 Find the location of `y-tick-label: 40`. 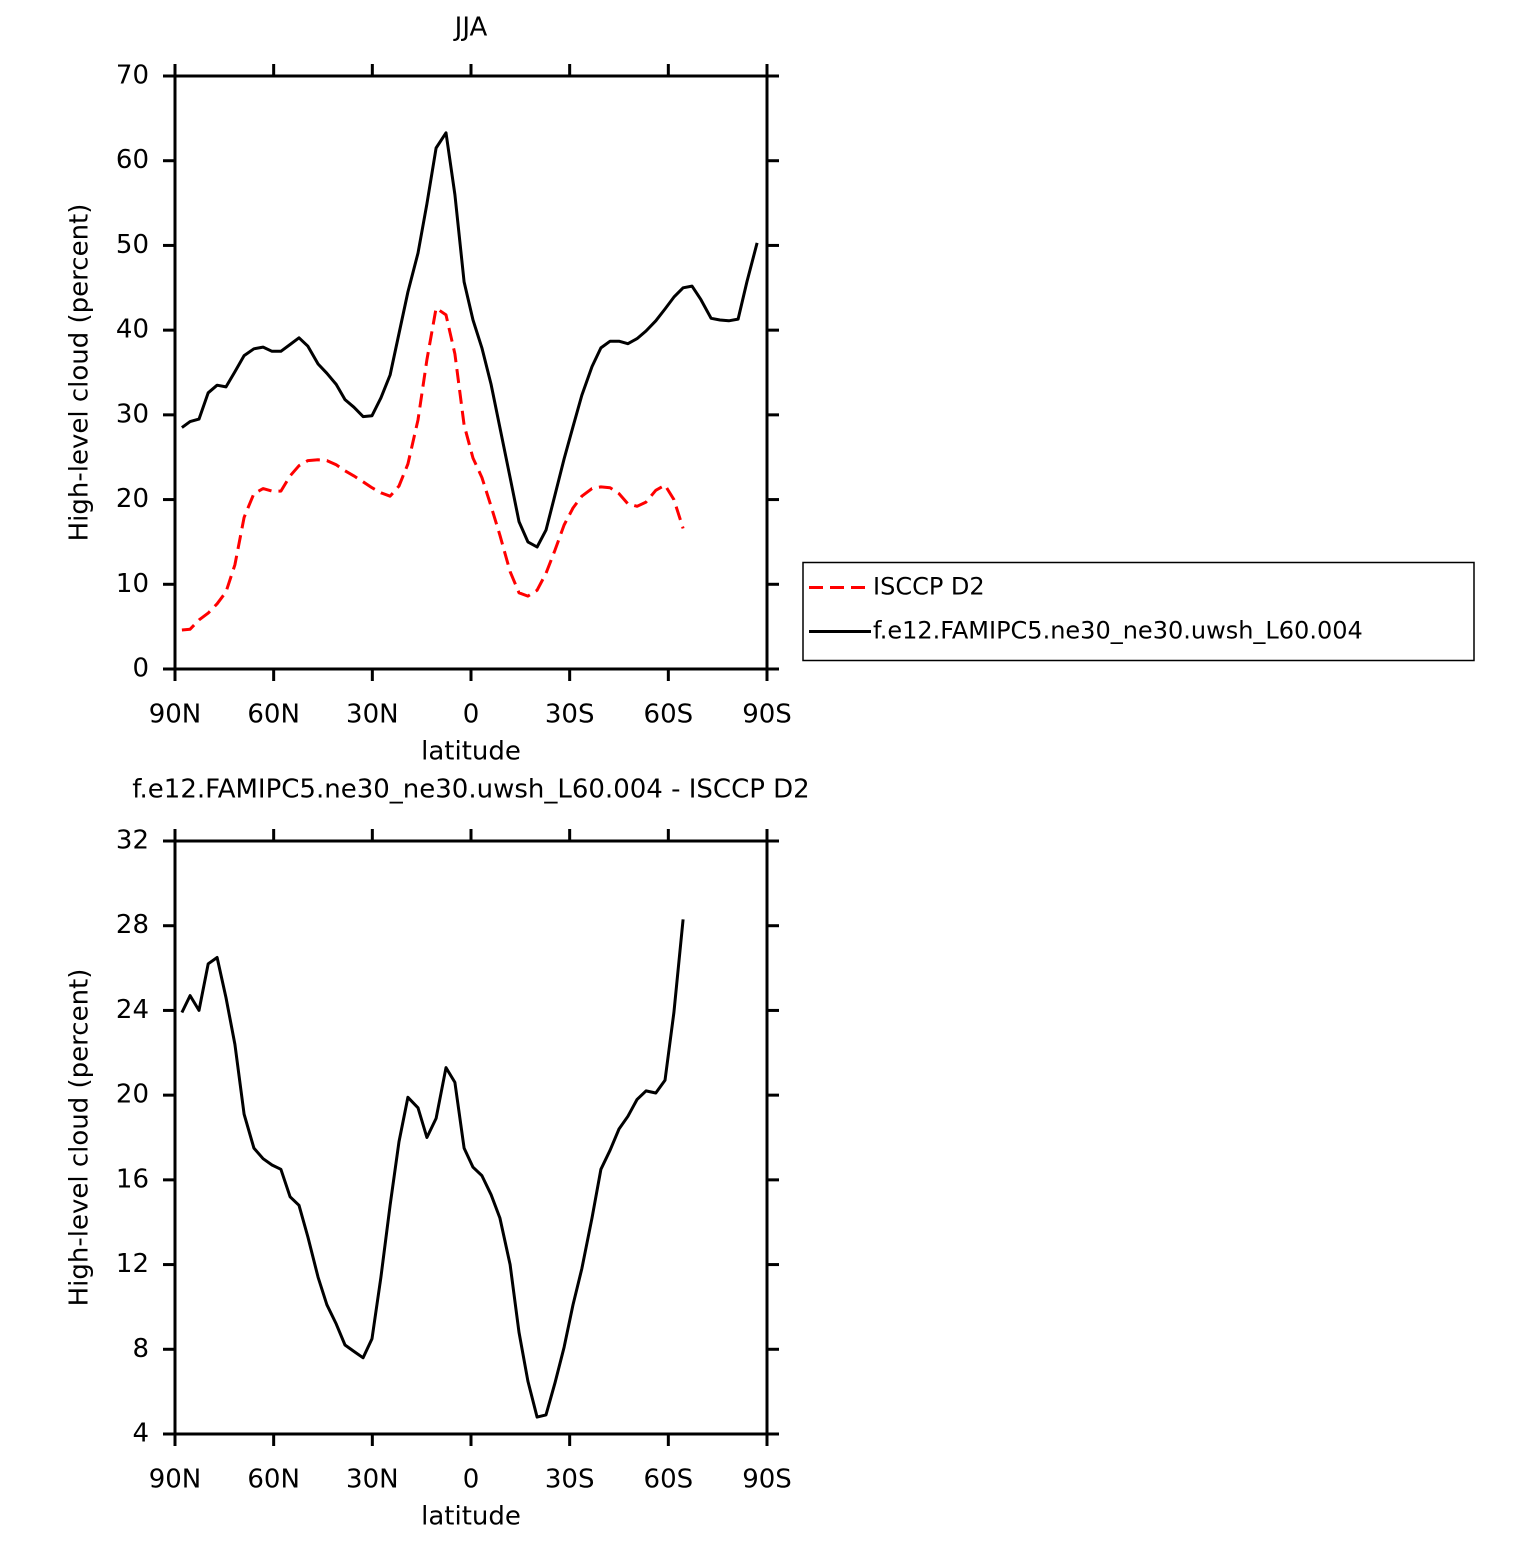

y-tick-label: 40 is located at coordinates (132, 330).